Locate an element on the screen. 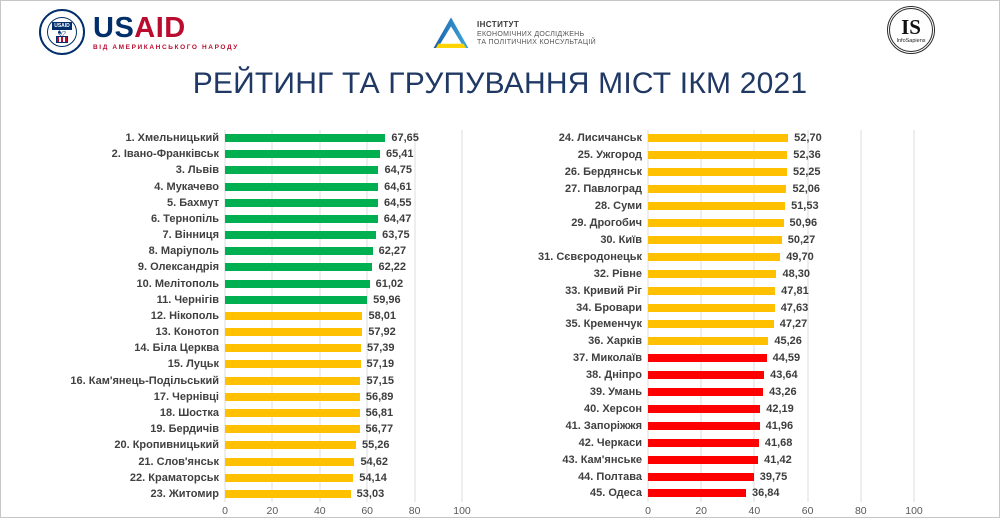  bar-row: 36. Харків 45,26 is located at coordinates (746, 341).